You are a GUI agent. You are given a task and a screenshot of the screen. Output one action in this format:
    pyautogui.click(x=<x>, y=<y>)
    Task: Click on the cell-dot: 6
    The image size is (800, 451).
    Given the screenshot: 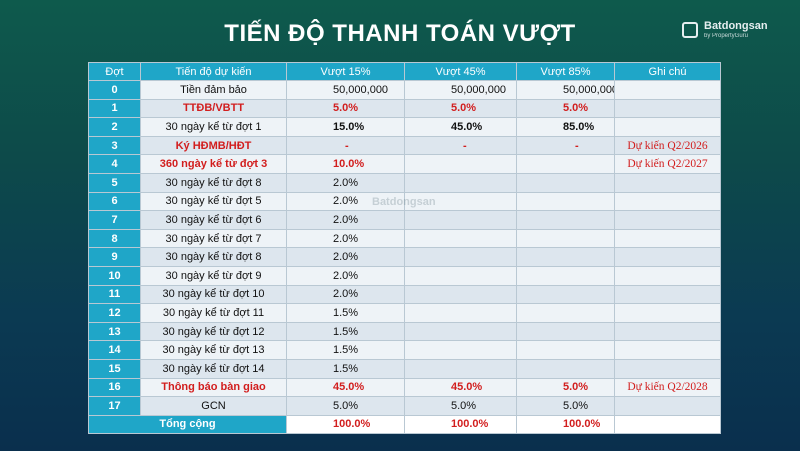 What is the action you would take?
    pyautogui.click(x=114, y=201)
    